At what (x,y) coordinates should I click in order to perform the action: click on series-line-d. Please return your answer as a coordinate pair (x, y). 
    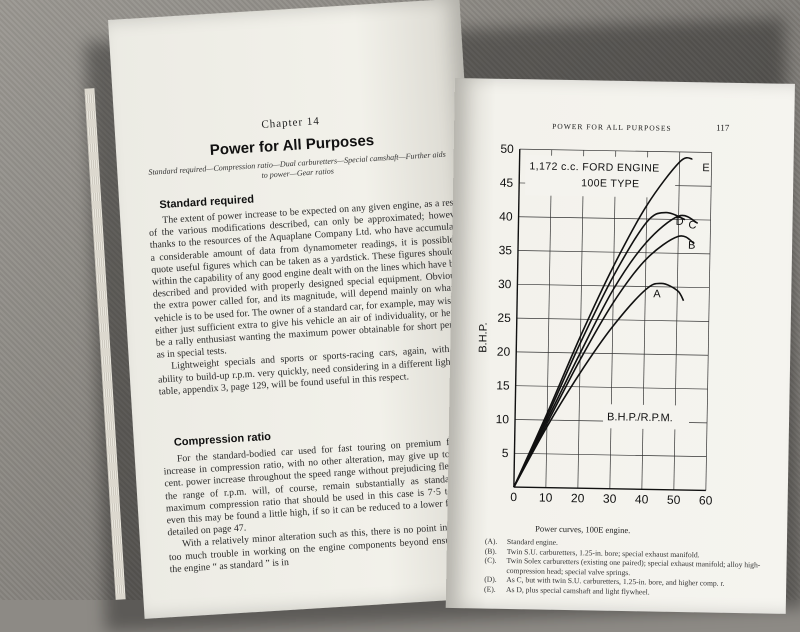
    Looking at the image, I should click on (599, 349).